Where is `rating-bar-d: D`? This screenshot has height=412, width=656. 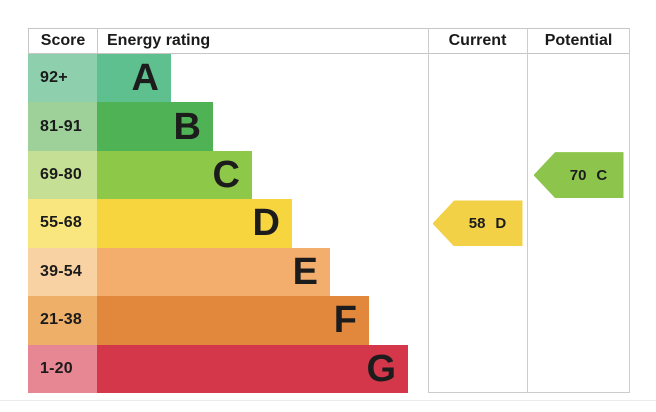
rating-bar-d: D is located at coordinates (194, 223).